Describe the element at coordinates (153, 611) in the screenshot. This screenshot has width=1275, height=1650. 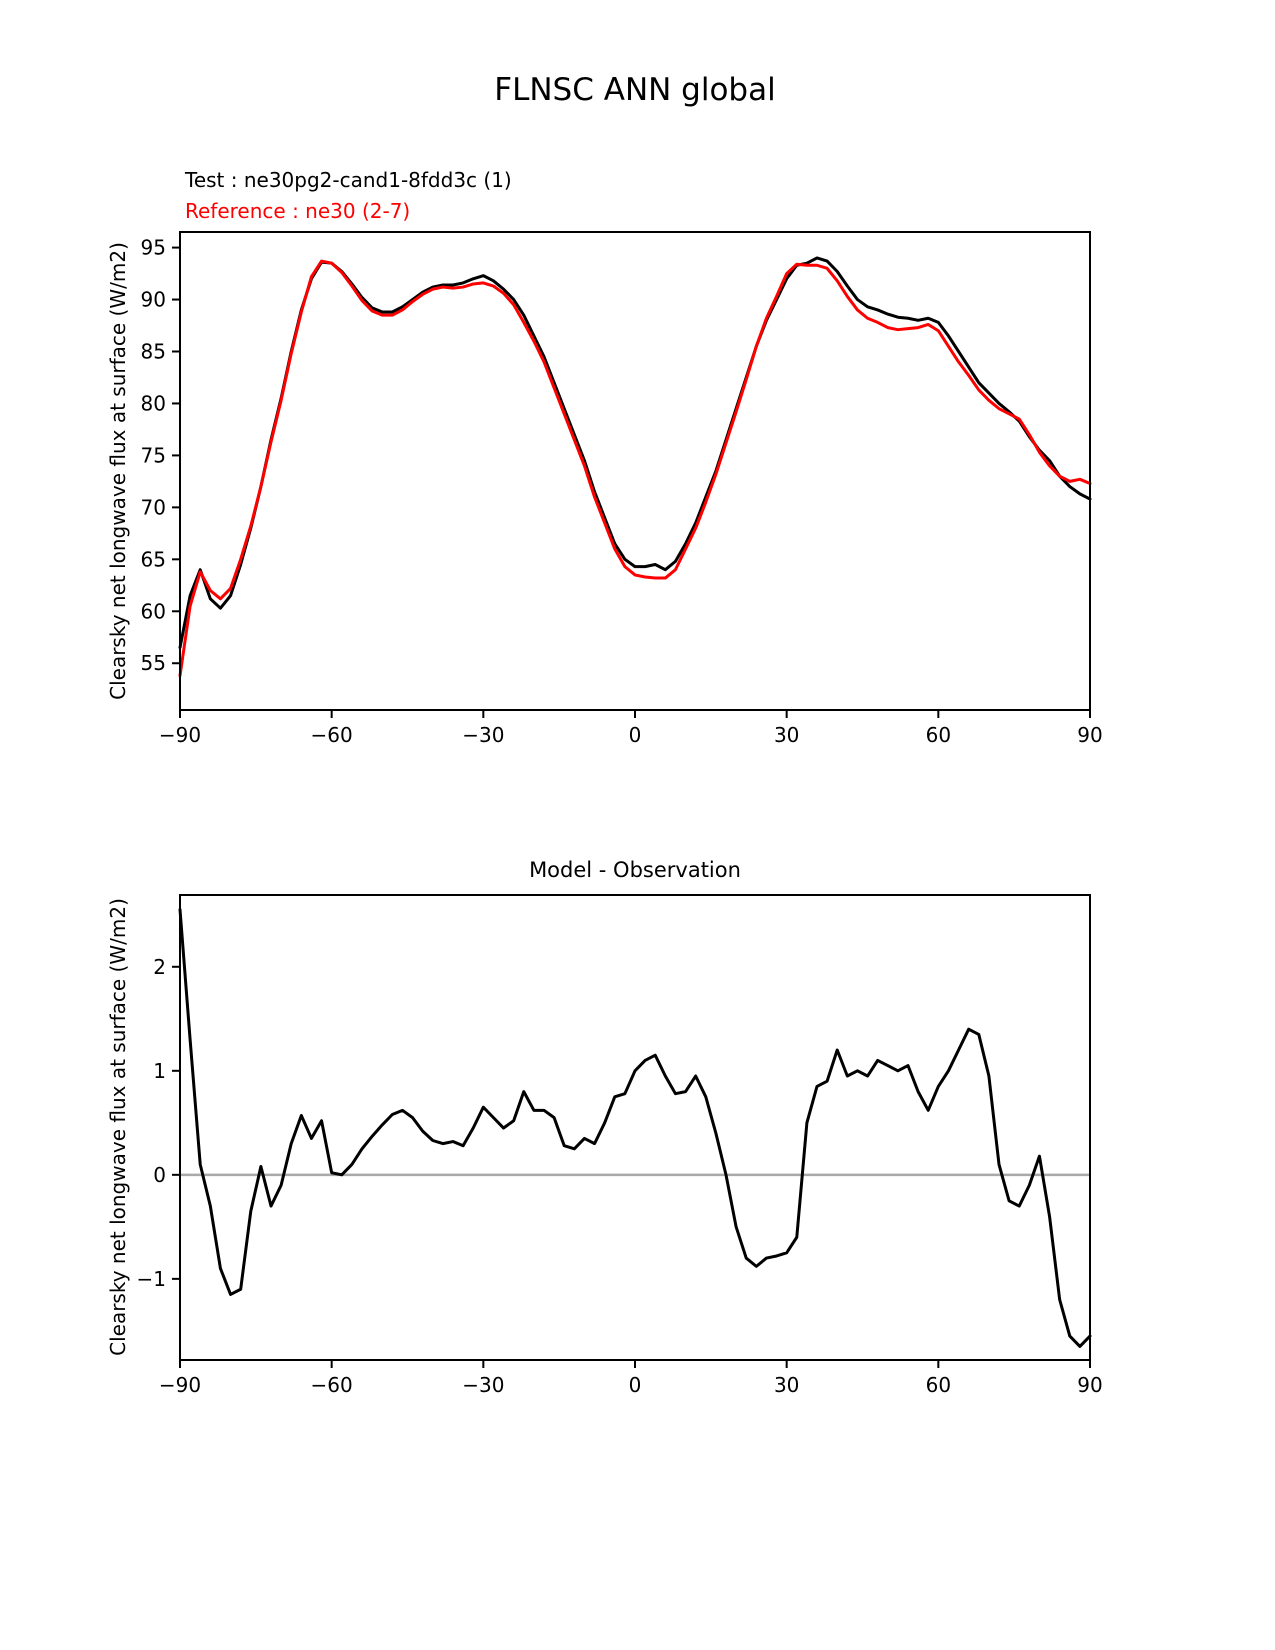
I see `y-tick-label: 60` at that location.